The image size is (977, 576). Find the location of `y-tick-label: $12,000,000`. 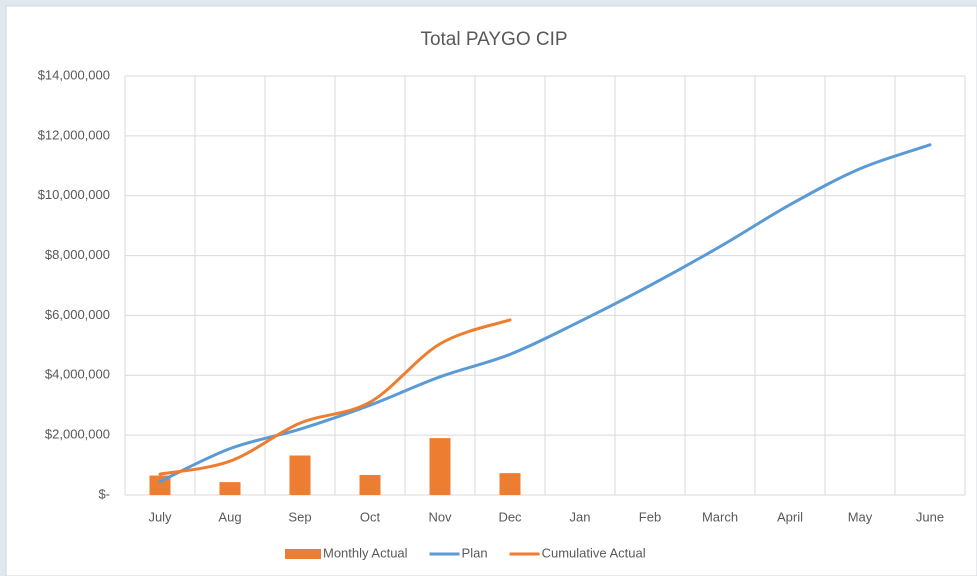

y-tick-label: $12,000,000 is located at coordinates (74, 134).